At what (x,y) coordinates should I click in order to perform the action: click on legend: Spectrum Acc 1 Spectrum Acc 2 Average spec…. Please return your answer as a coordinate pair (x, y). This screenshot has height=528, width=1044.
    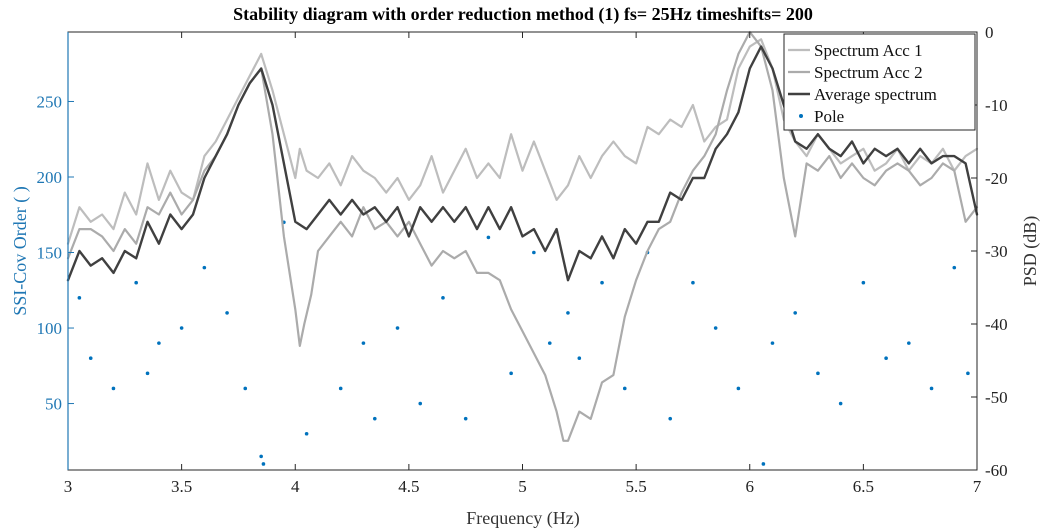
    Looking at the image, I should click on (879, 82).